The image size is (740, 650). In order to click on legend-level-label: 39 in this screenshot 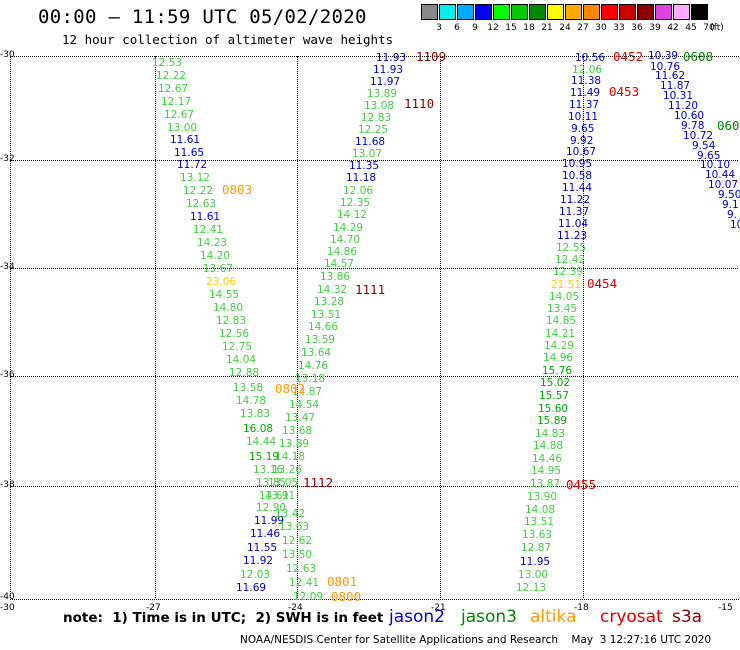, I will do `click(655, 28)`.